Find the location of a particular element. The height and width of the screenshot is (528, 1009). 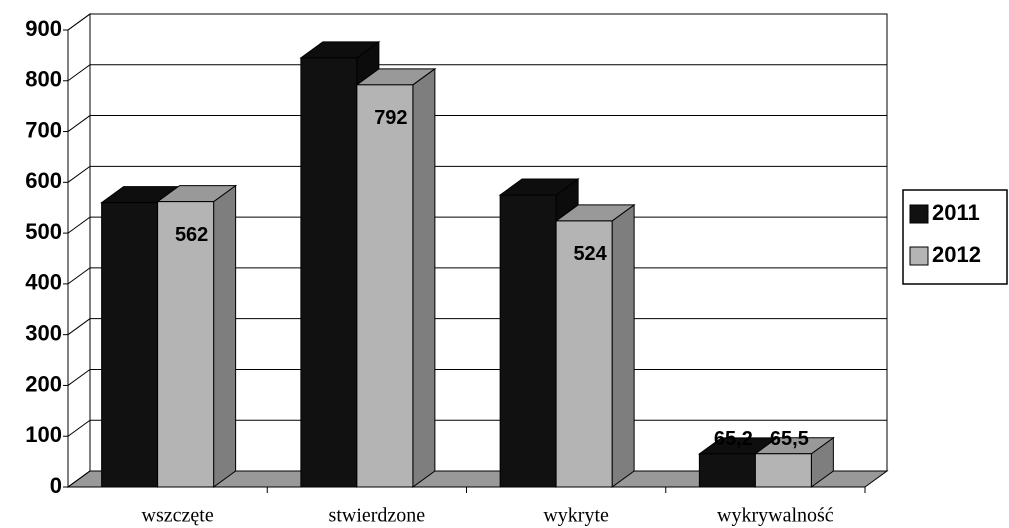

y-tick-label: 600 is located at coordinates (43, 180).